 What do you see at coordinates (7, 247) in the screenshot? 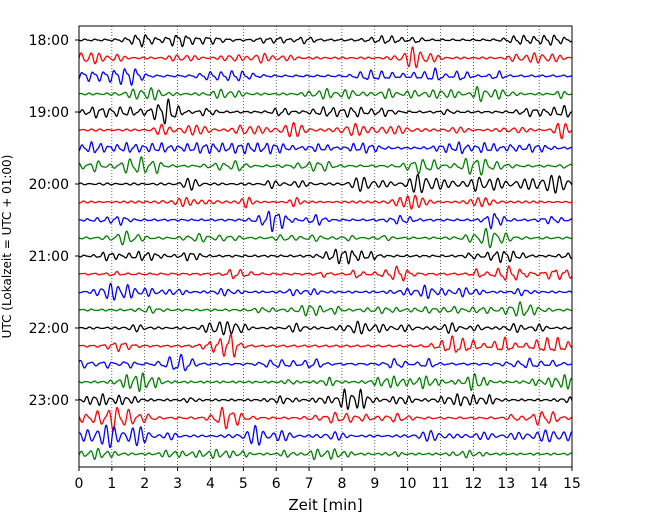
I see `y-axis-label: UTC (Lokalzeit = UTC + 01:00)` at bounding box center [7, 247].